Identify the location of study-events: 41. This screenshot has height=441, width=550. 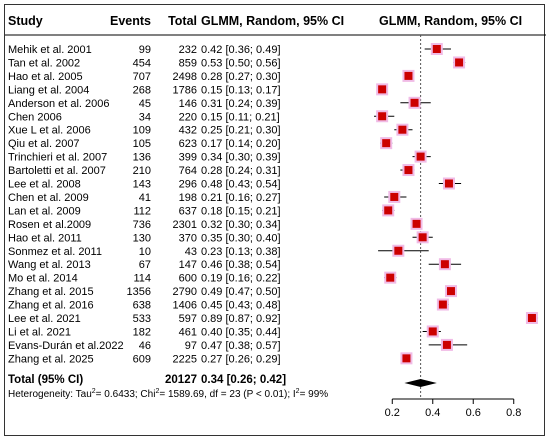
(145, 198).